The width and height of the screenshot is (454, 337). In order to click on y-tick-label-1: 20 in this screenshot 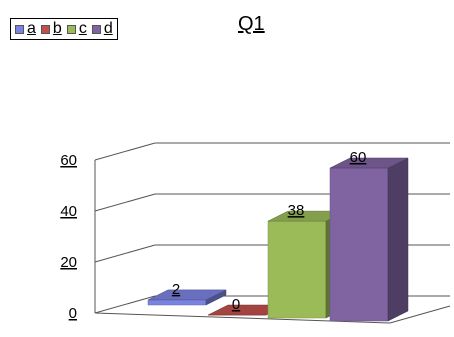, I will do `click(68, 262)`.